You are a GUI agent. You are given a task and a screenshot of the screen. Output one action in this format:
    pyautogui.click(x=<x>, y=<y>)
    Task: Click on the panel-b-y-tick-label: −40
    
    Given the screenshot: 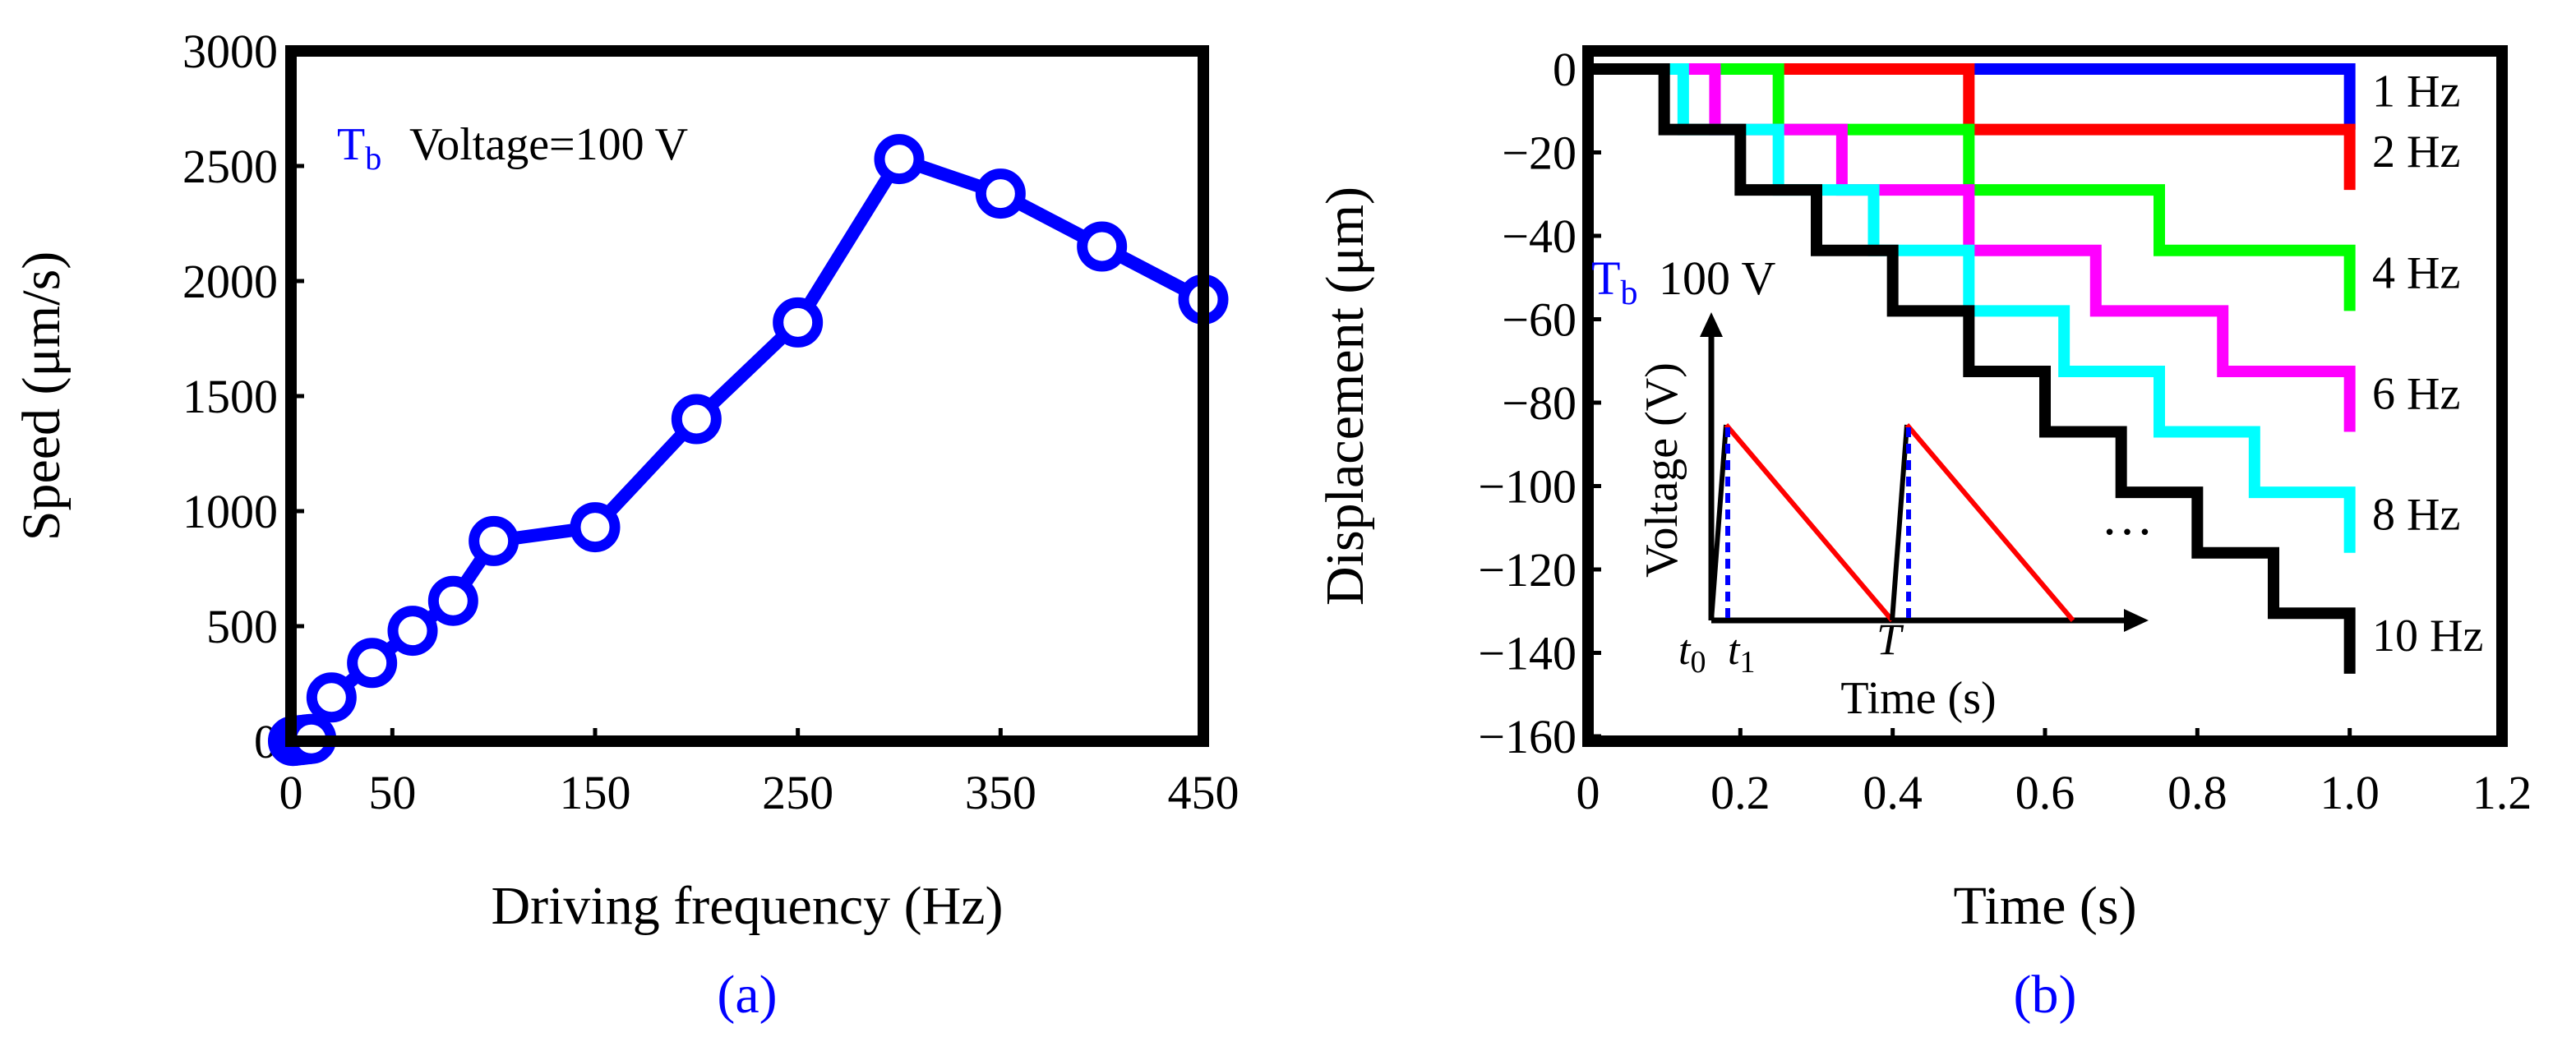 What is the action you would take?
    pyautogui.click(x=1540, y=237)
    